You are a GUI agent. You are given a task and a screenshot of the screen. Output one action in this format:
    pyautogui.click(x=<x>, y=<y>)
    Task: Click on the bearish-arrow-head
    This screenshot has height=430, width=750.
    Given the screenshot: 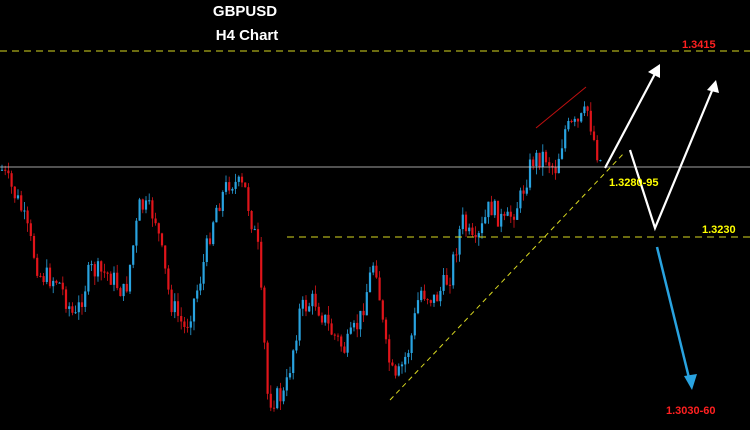 What is the action you would take?
    pyautogui.click(x=690, y=382)
    